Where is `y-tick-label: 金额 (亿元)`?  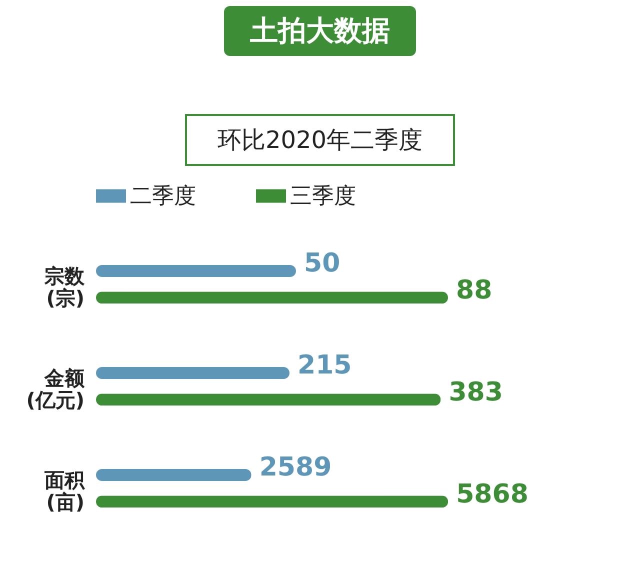
y-tick-label: 金额 (亿元) is located at coordinates (56, 389).